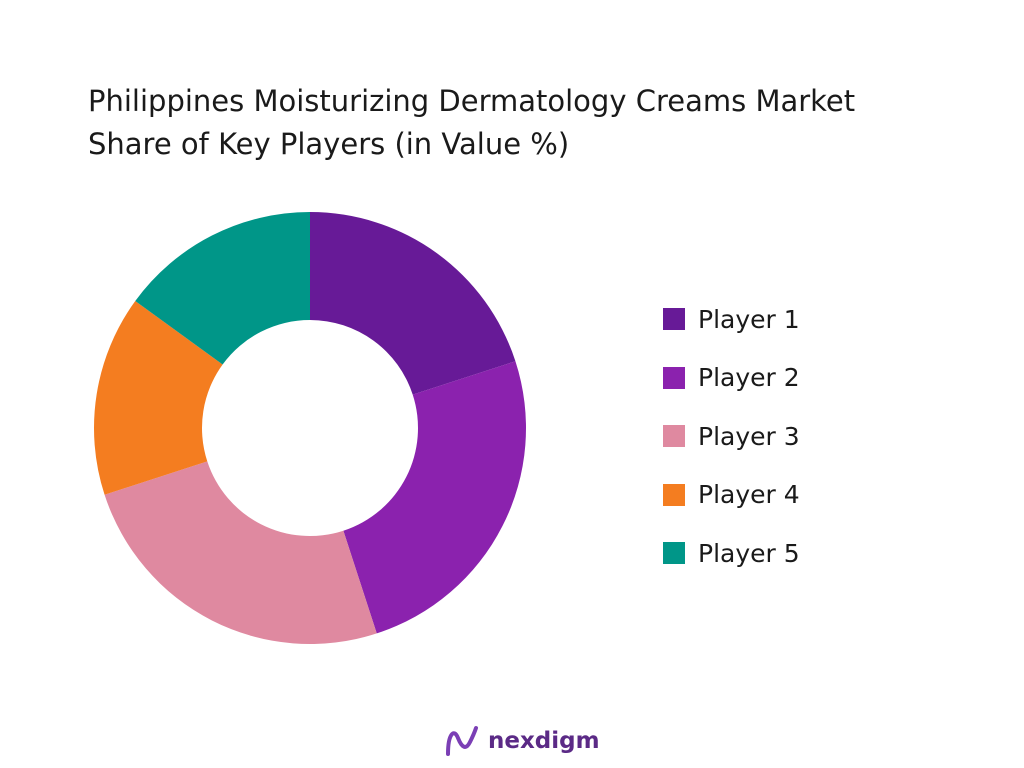 The width and height of the screenshot is (1024, 768). Describe the element at coordinates (462, 741) in the screenshot. I see `nexdigm-logo-icon` at that location.